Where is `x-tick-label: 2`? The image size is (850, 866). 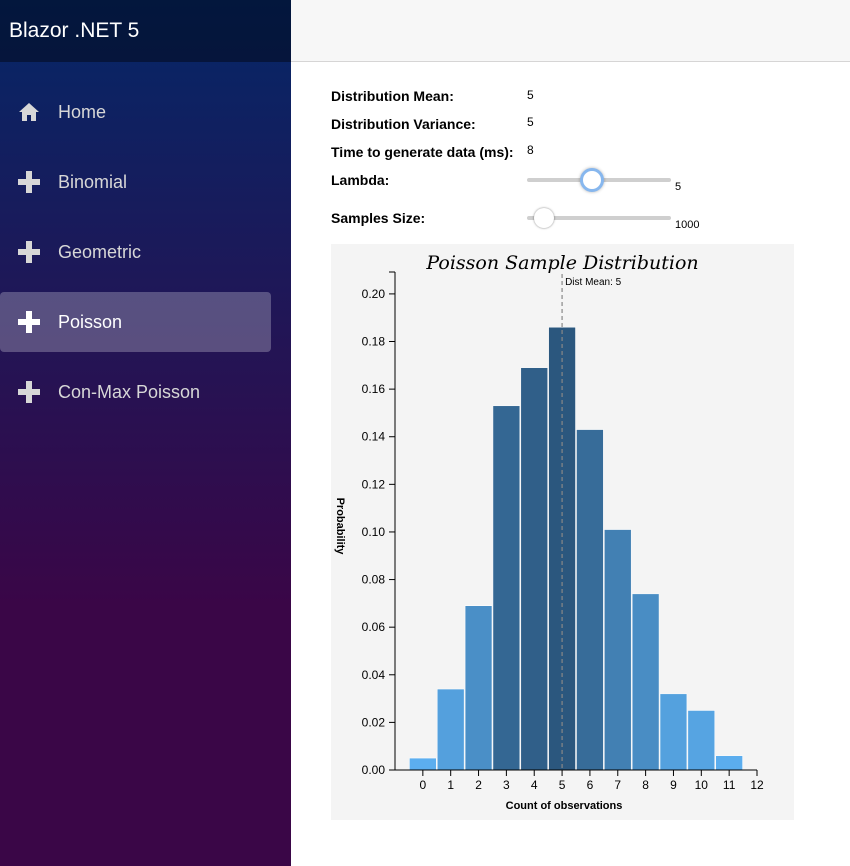
x-tick-label: 2 is located at coordinates (478, 785).